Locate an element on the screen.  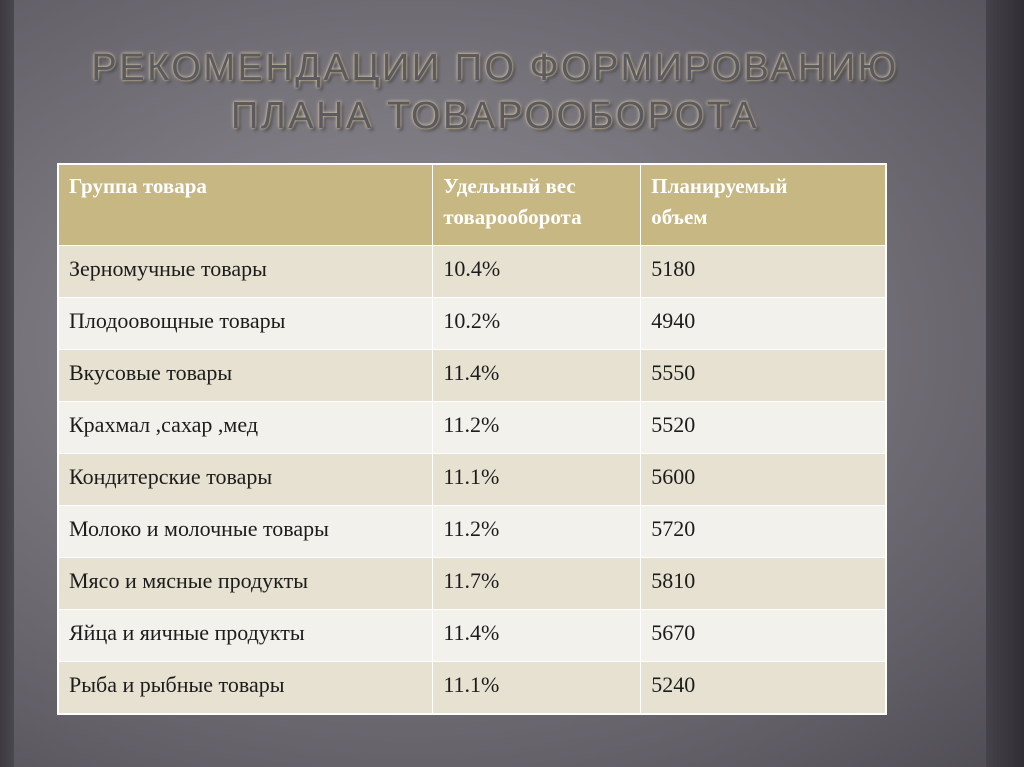
cell-product-group: Мясо и мясные продукты is located at coordinates (245, 583).